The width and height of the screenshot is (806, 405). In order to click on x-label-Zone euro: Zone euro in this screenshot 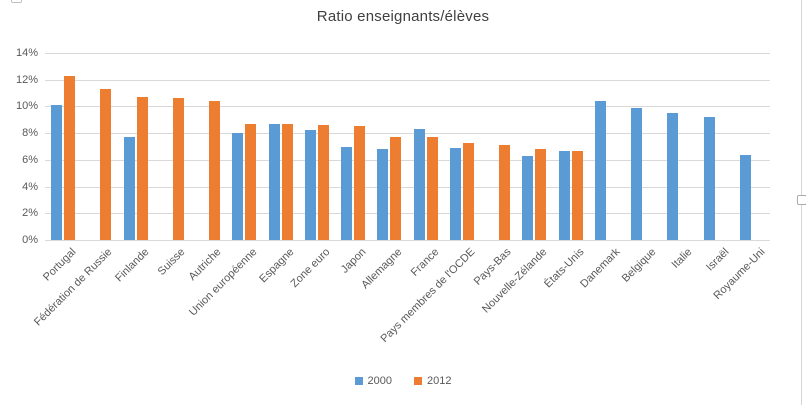, I will do `click(310, 268)`.